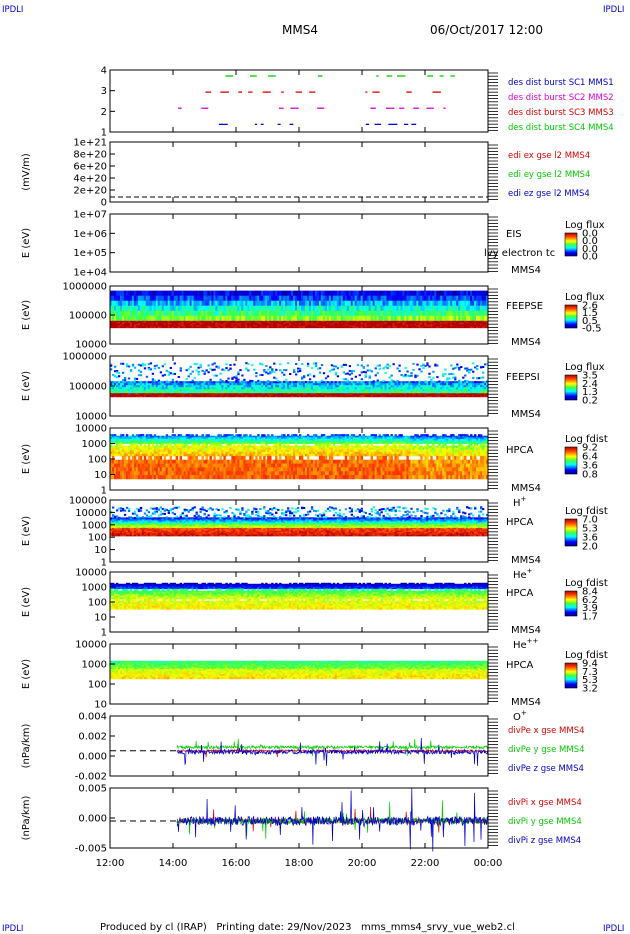  What do you see at coordinates (526, 342) in the screenshot?
I see `instrument-spacecraft-label: MMS4` at bounding box center [526, 342].